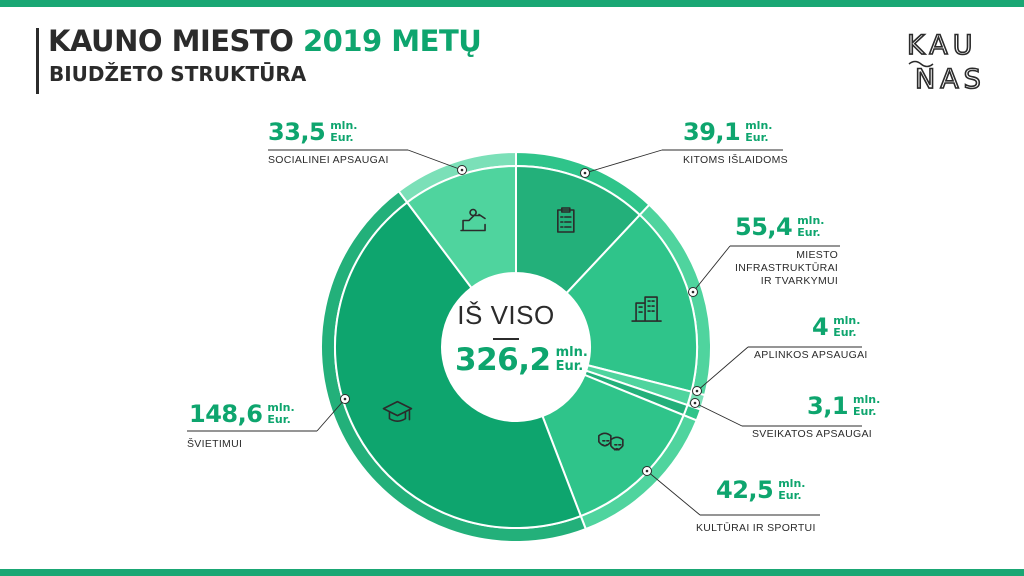  I want to click on slice-value: 42,5, so click(745, 490).